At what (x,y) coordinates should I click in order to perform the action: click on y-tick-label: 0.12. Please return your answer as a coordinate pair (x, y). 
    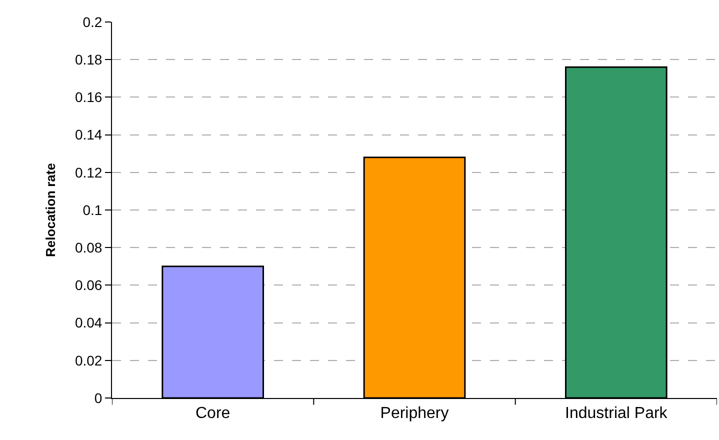
    Looking at the image, I should click on (88, 172).